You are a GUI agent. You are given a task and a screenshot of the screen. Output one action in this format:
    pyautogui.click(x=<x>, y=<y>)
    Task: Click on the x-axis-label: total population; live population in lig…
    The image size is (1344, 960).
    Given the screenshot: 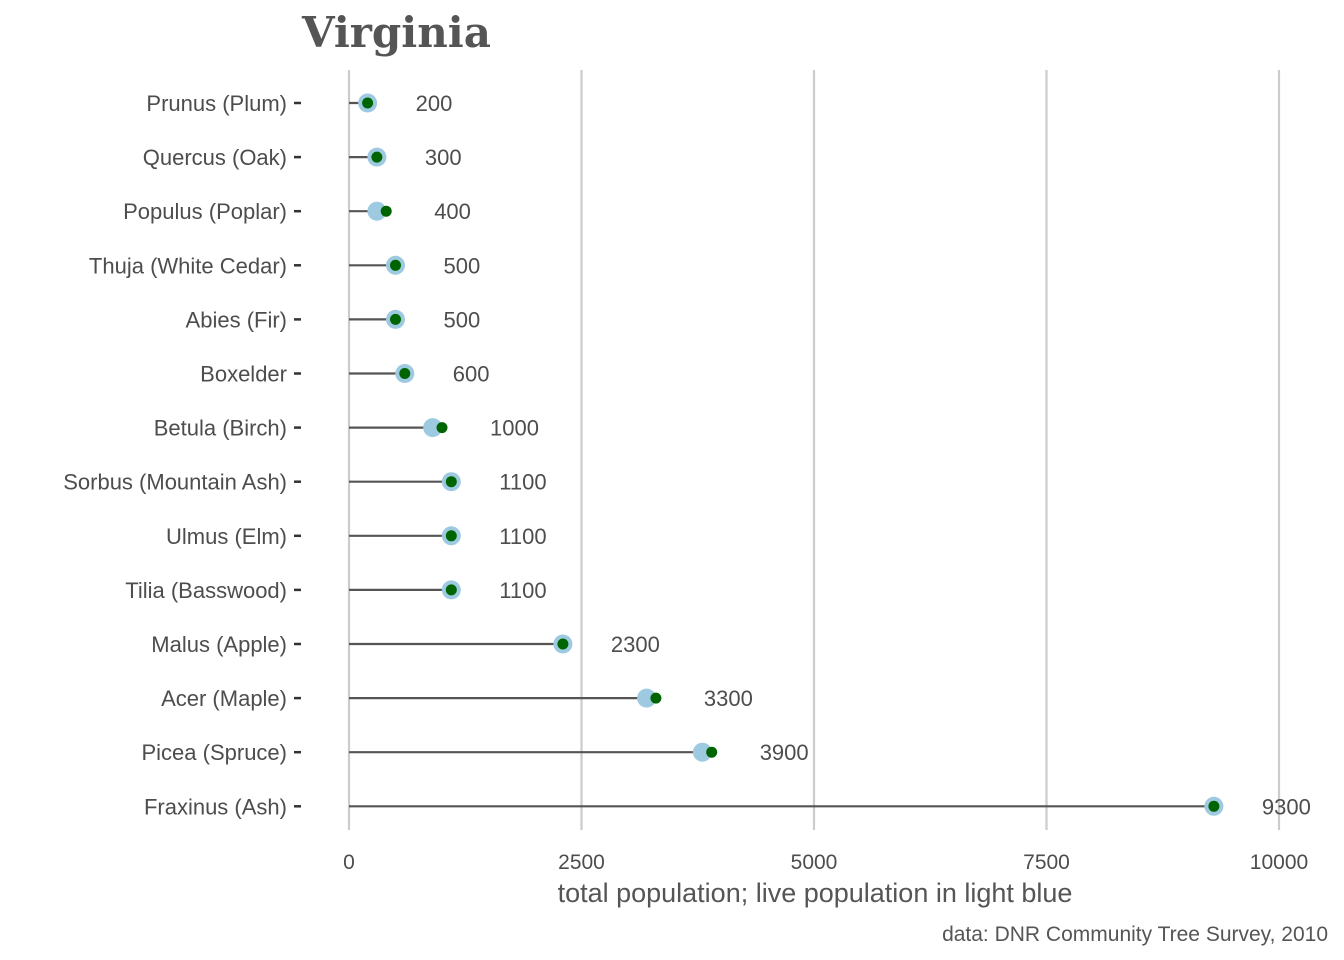 What is the action you would take?
    pyautogui.click(x=815, y=893)
    